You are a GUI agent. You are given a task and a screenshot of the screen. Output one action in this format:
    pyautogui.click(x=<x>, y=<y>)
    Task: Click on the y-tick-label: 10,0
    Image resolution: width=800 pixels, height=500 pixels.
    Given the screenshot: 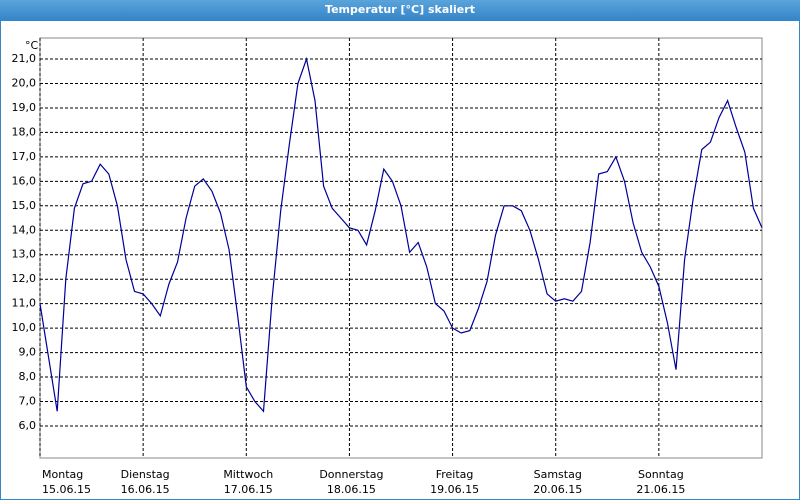 What is the action you would take?
    pyautogui.click(x=24, y=327)
    